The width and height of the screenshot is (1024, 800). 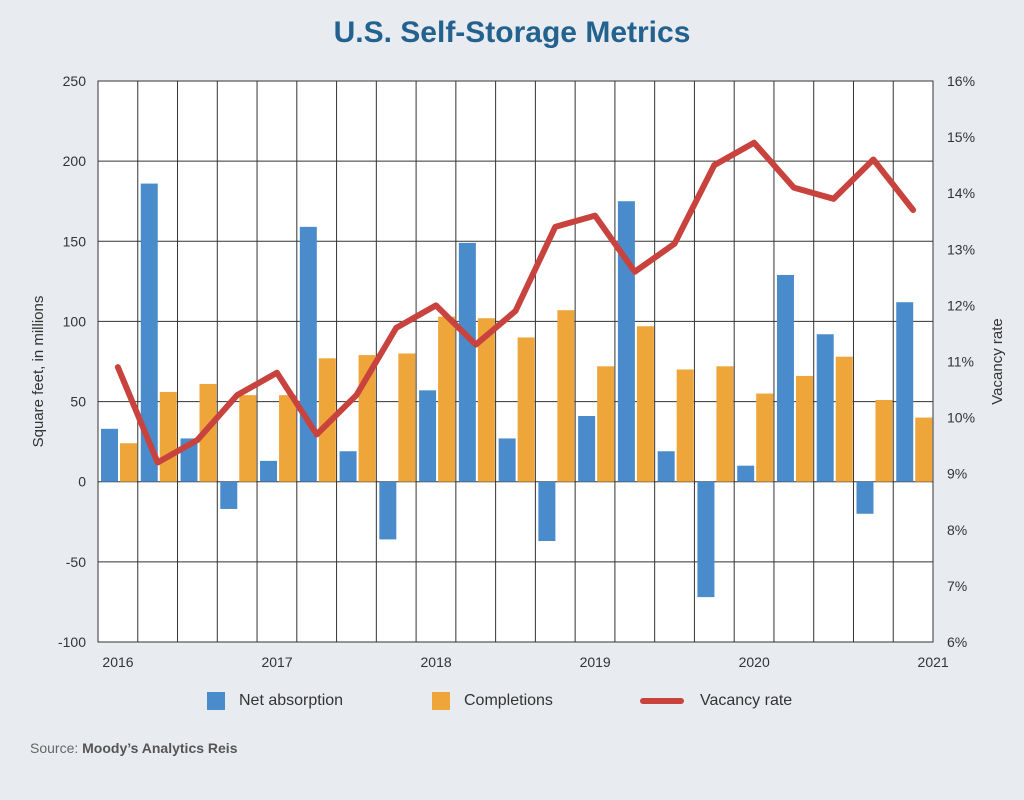 I want to click on y2-axis-title: Vacancy rate, so click(x=997, y=361).